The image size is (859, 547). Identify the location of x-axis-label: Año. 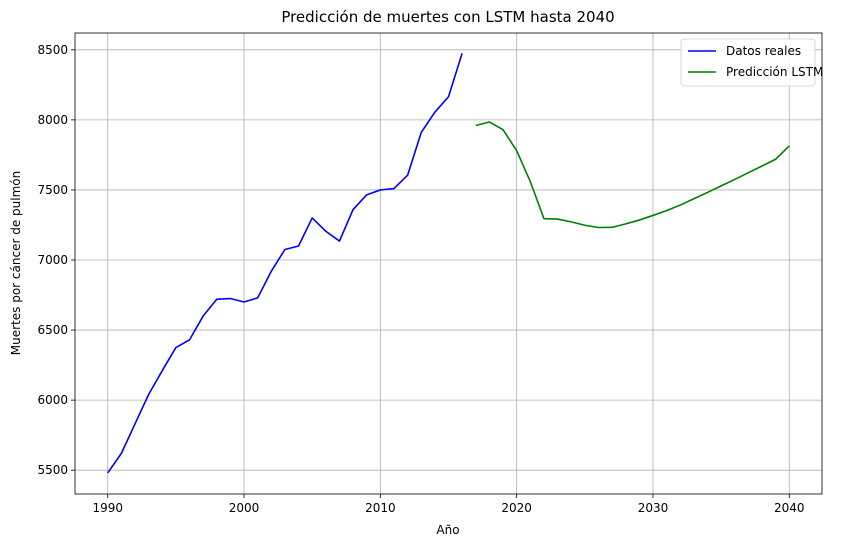
(447, 530).